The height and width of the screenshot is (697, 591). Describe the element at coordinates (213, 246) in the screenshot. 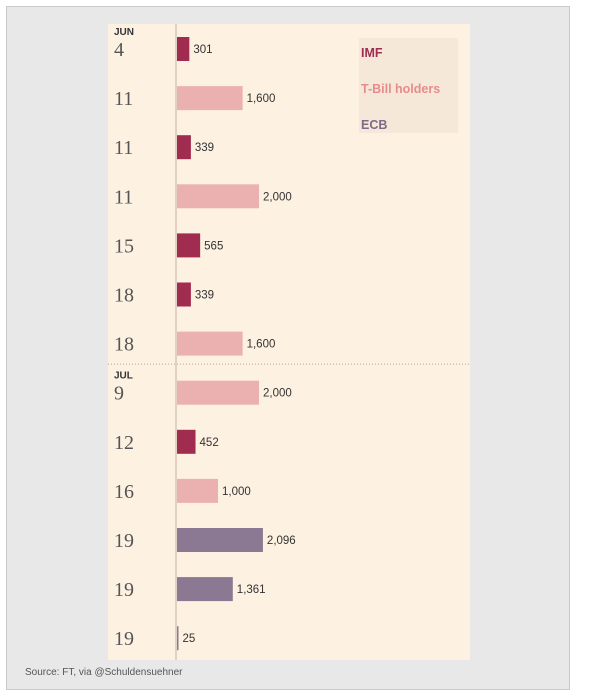

I see `value-label: 565` at that location.